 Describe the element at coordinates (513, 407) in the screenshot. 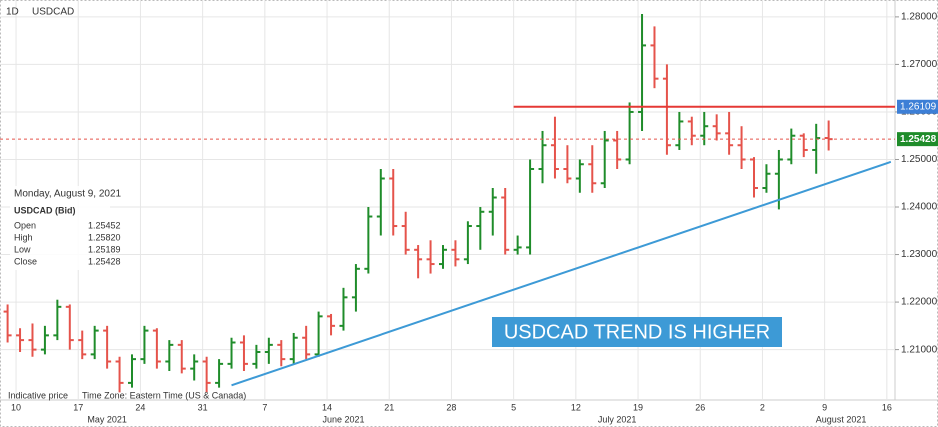

I see `x-tick-label: 5` at that location.